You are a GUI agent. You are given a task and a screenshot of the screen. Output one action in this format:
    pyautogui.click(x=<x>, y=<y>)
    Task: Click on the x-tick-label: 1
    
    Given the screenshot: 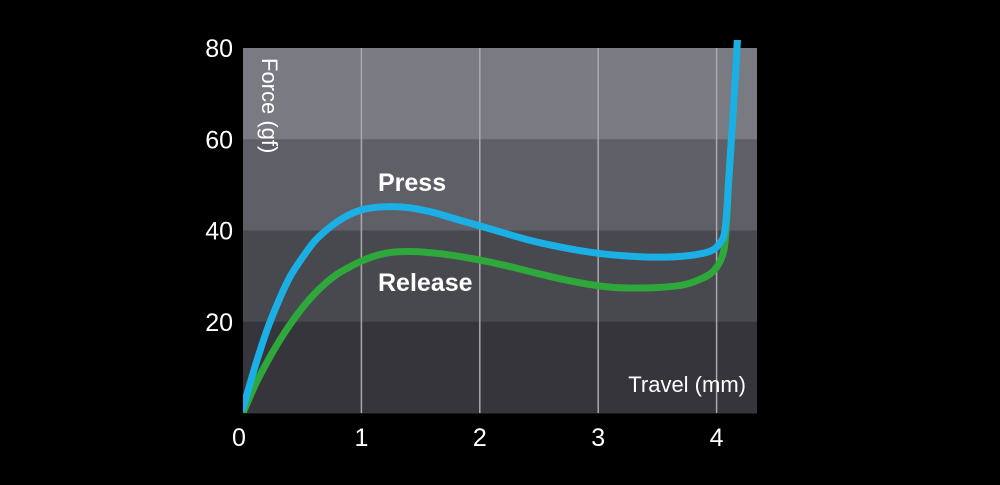 What is the action you would take?
    pyautogui.click(x=361, y=438)
    